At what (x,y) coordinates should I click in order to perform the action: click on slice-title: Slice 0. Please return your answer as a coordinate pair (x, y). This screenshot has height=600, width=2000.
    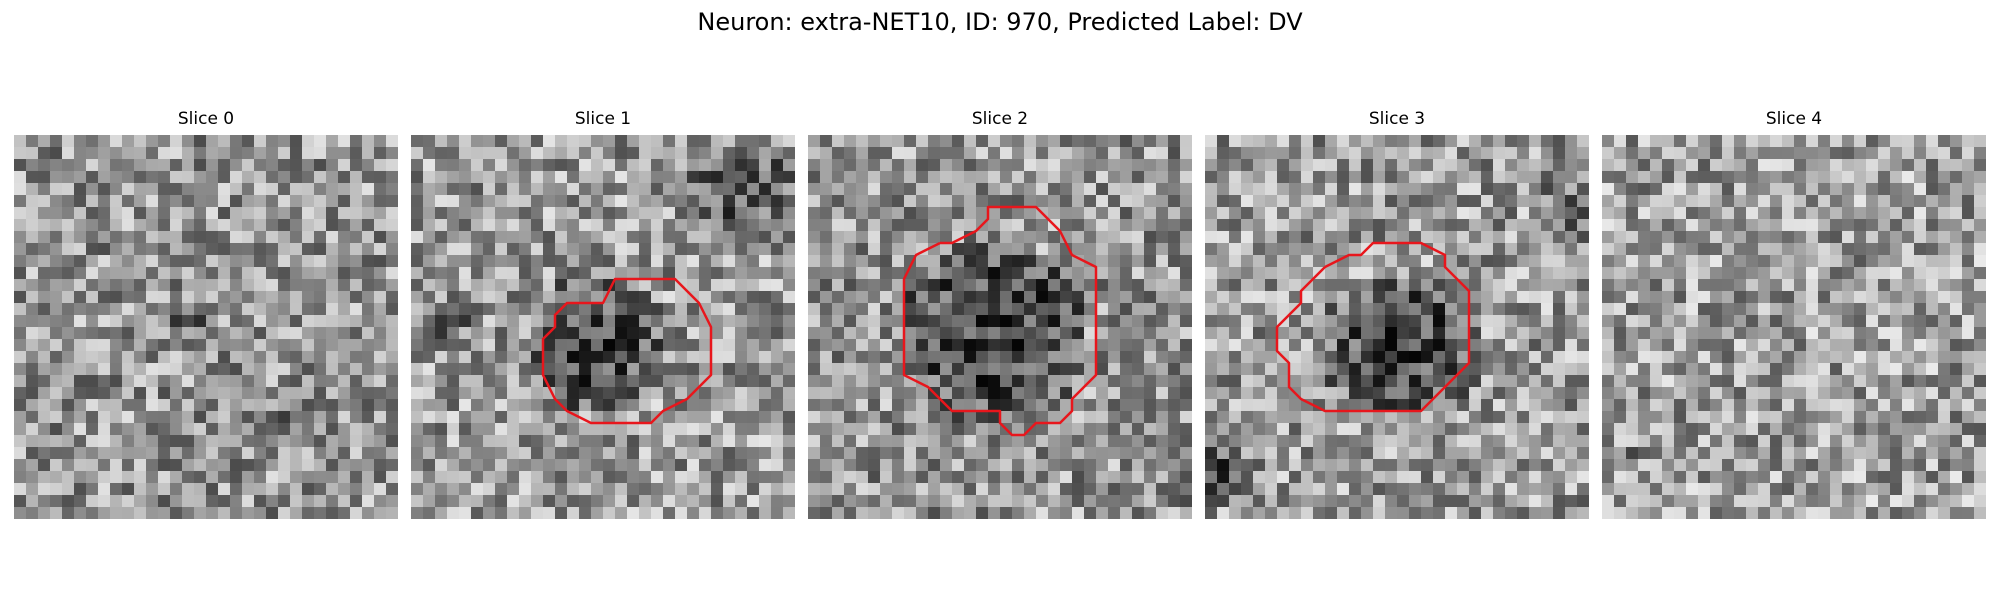
    Looking at the image, I should click on (206, 119).